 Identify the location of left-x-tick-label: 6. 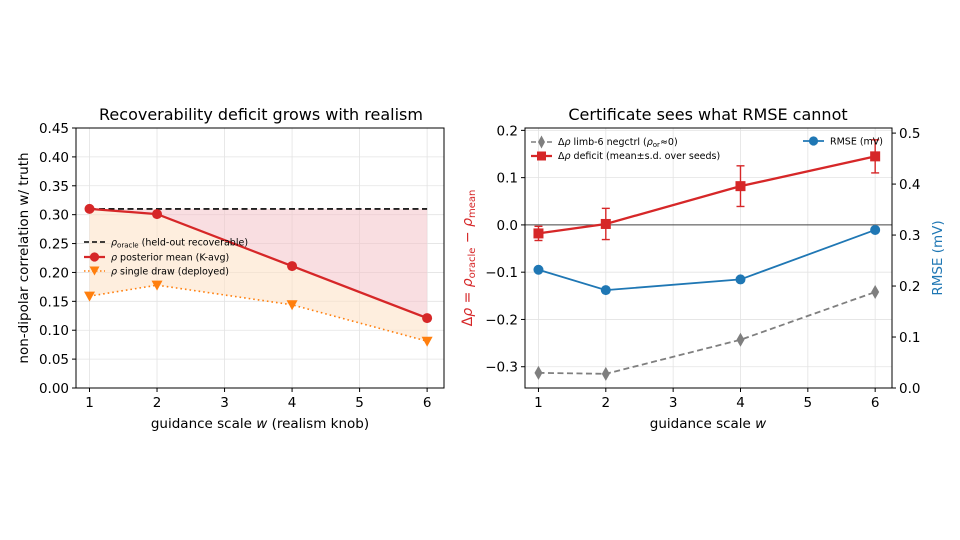
(427, 403).